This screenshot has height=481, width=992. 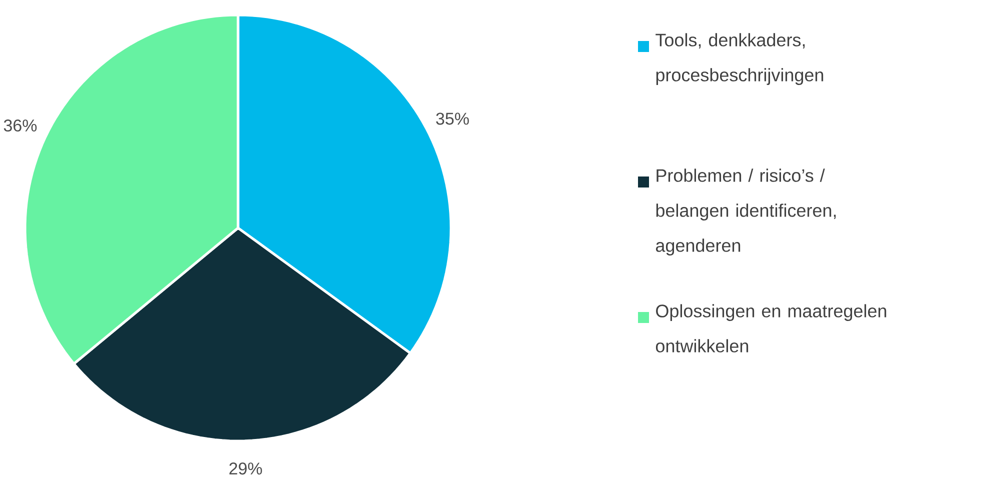 I want to click on category-label: Problemen / risico’s / belangen identificeren, agenderen, so click(x=746, y=212).